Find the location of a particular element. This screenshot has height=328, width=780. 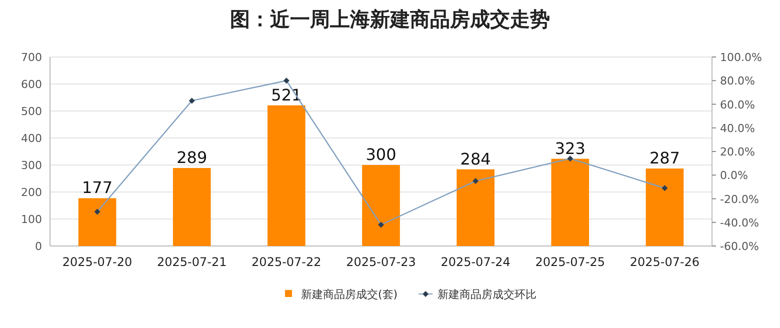

y-tick-label: 400 is located at coordinates (31, 138).